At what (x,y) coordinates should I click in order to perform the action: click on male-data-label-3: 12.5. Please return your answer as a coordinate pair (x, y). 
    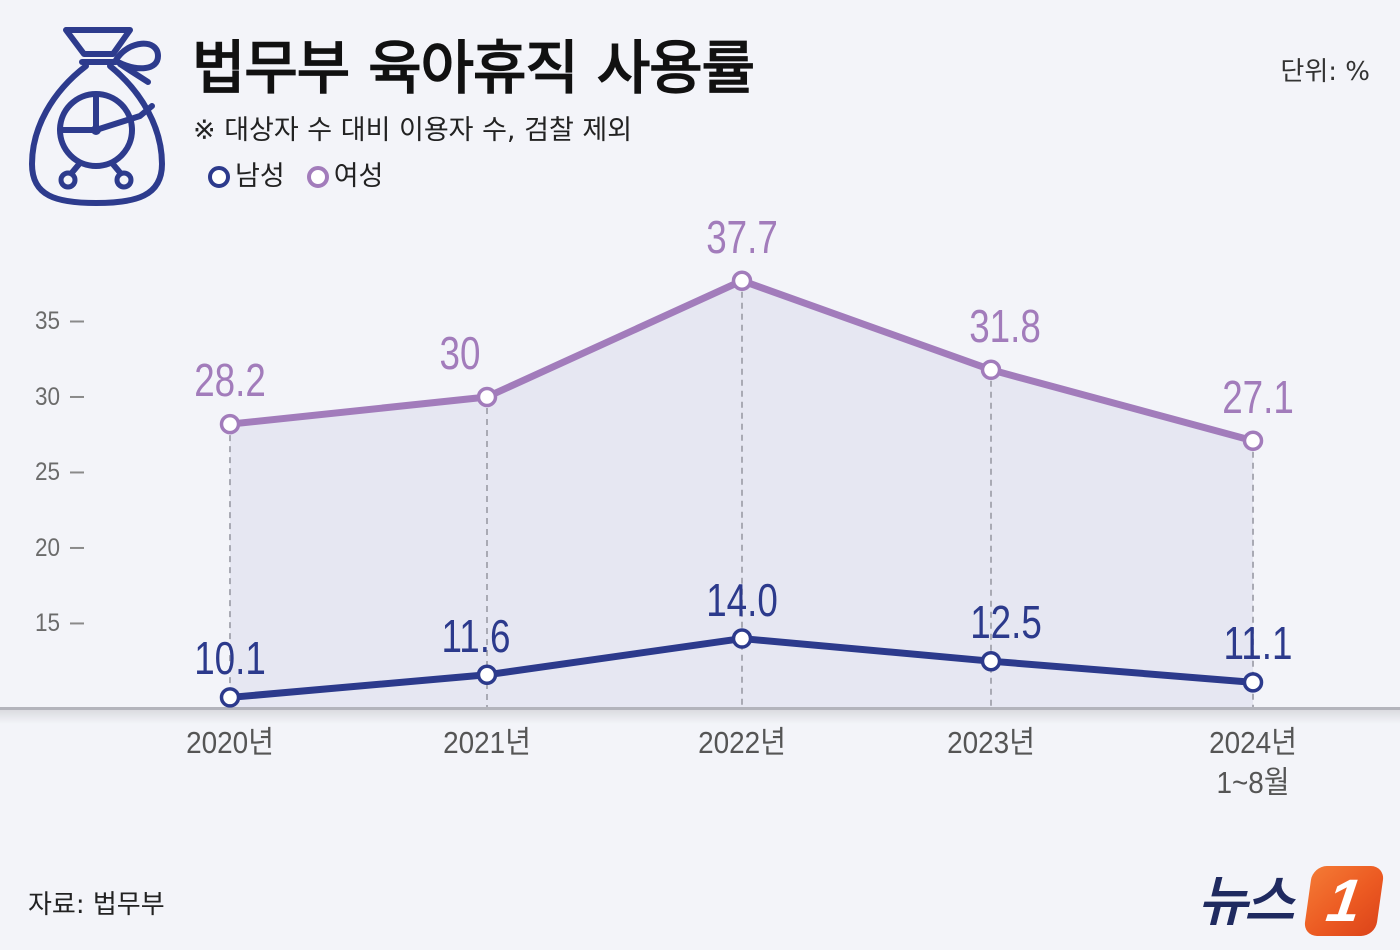
    Looking at the image, I should click on (1006, 622).